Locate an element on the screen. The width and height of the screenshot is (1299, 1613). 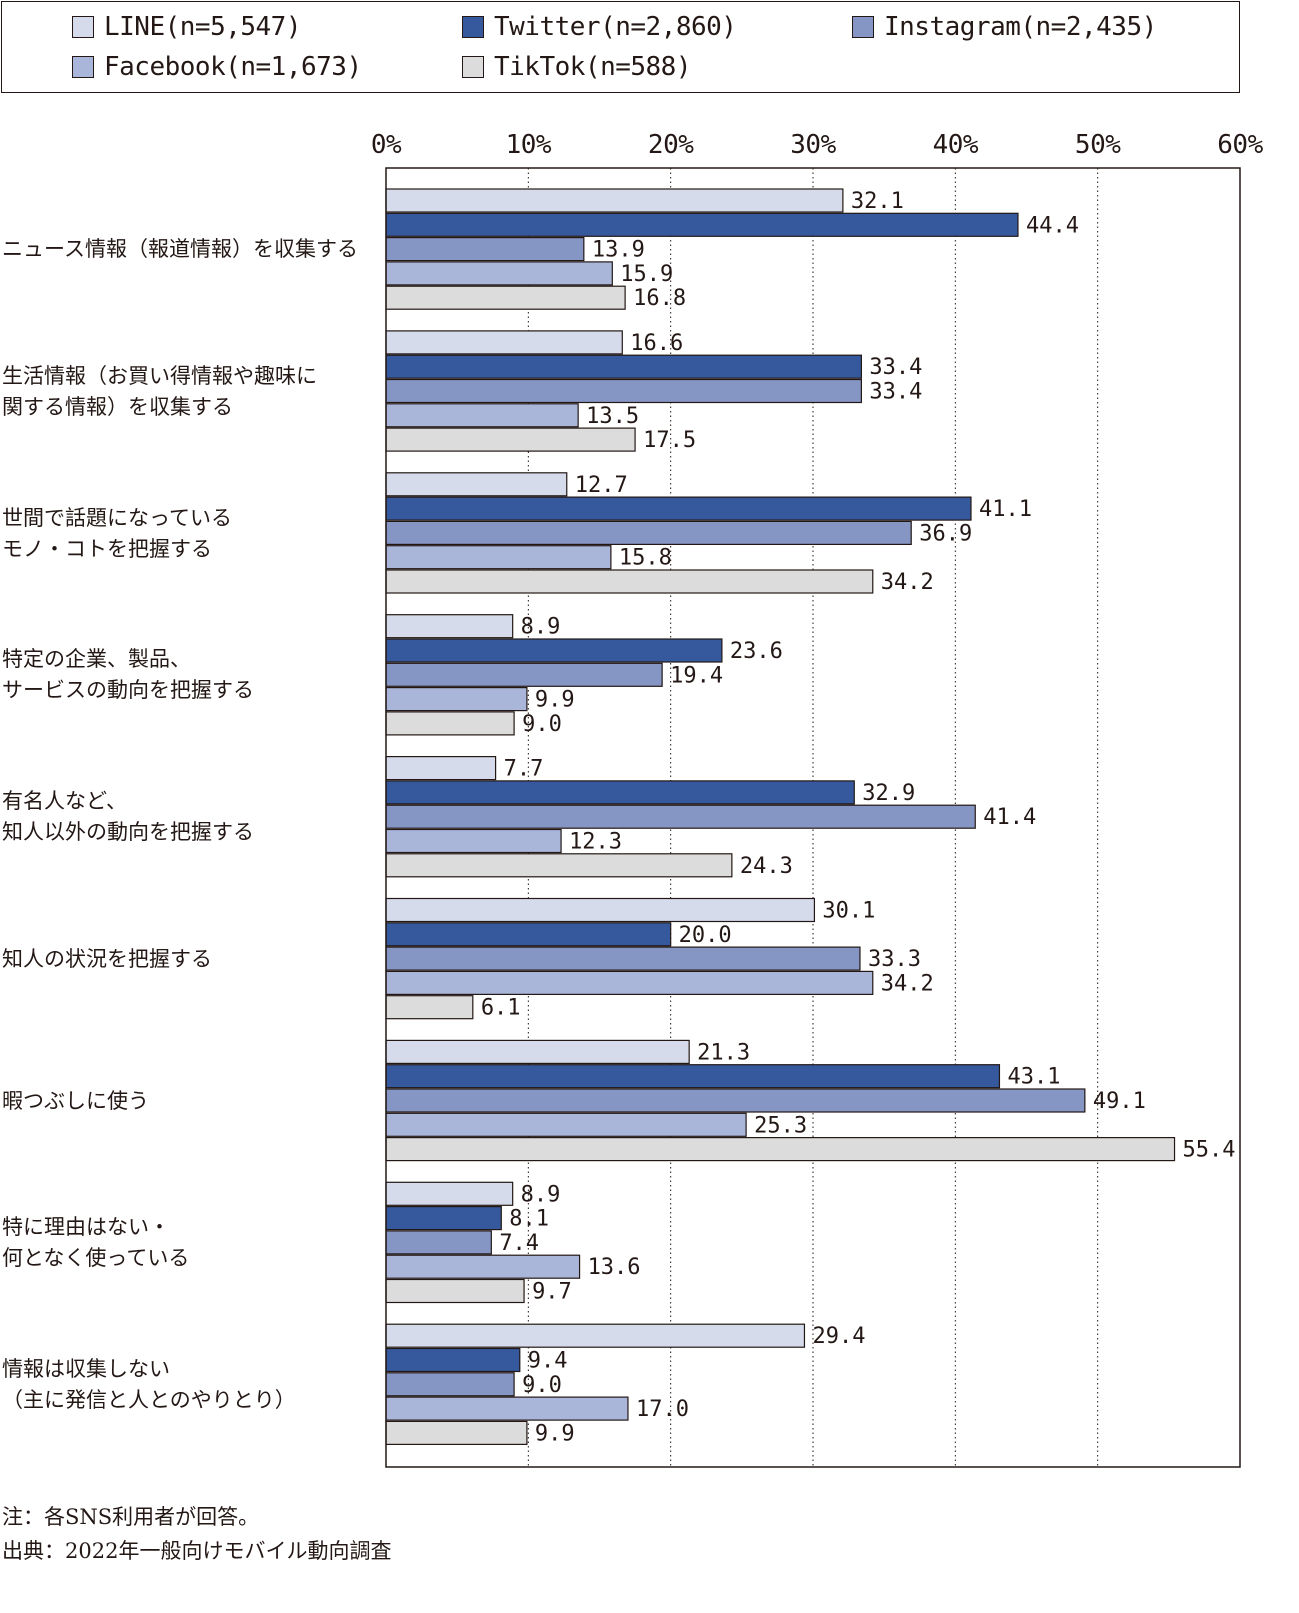
data-label: 23.6 is located at coordinates (756, 651).